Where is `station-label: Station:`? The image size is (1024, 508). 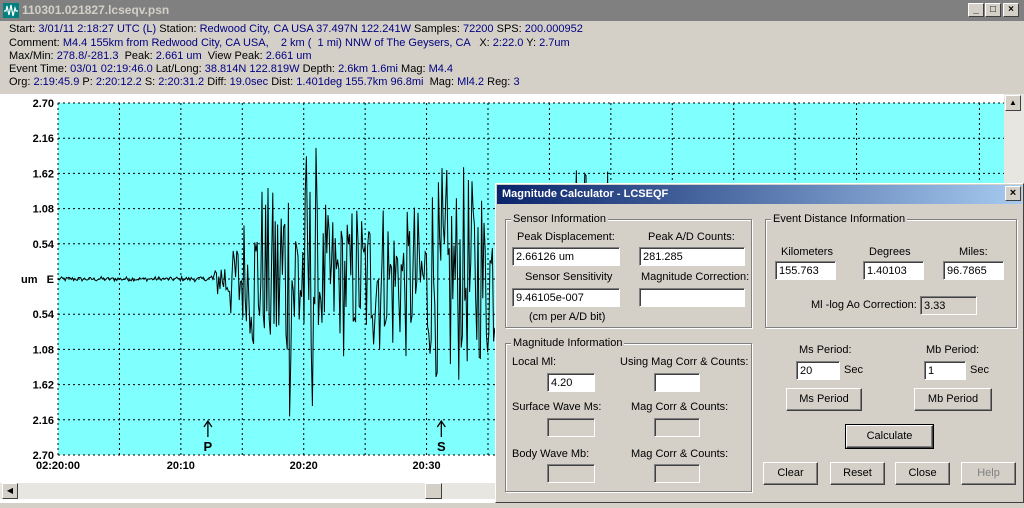 station-label: Station: is located at coordinates (178, 29).